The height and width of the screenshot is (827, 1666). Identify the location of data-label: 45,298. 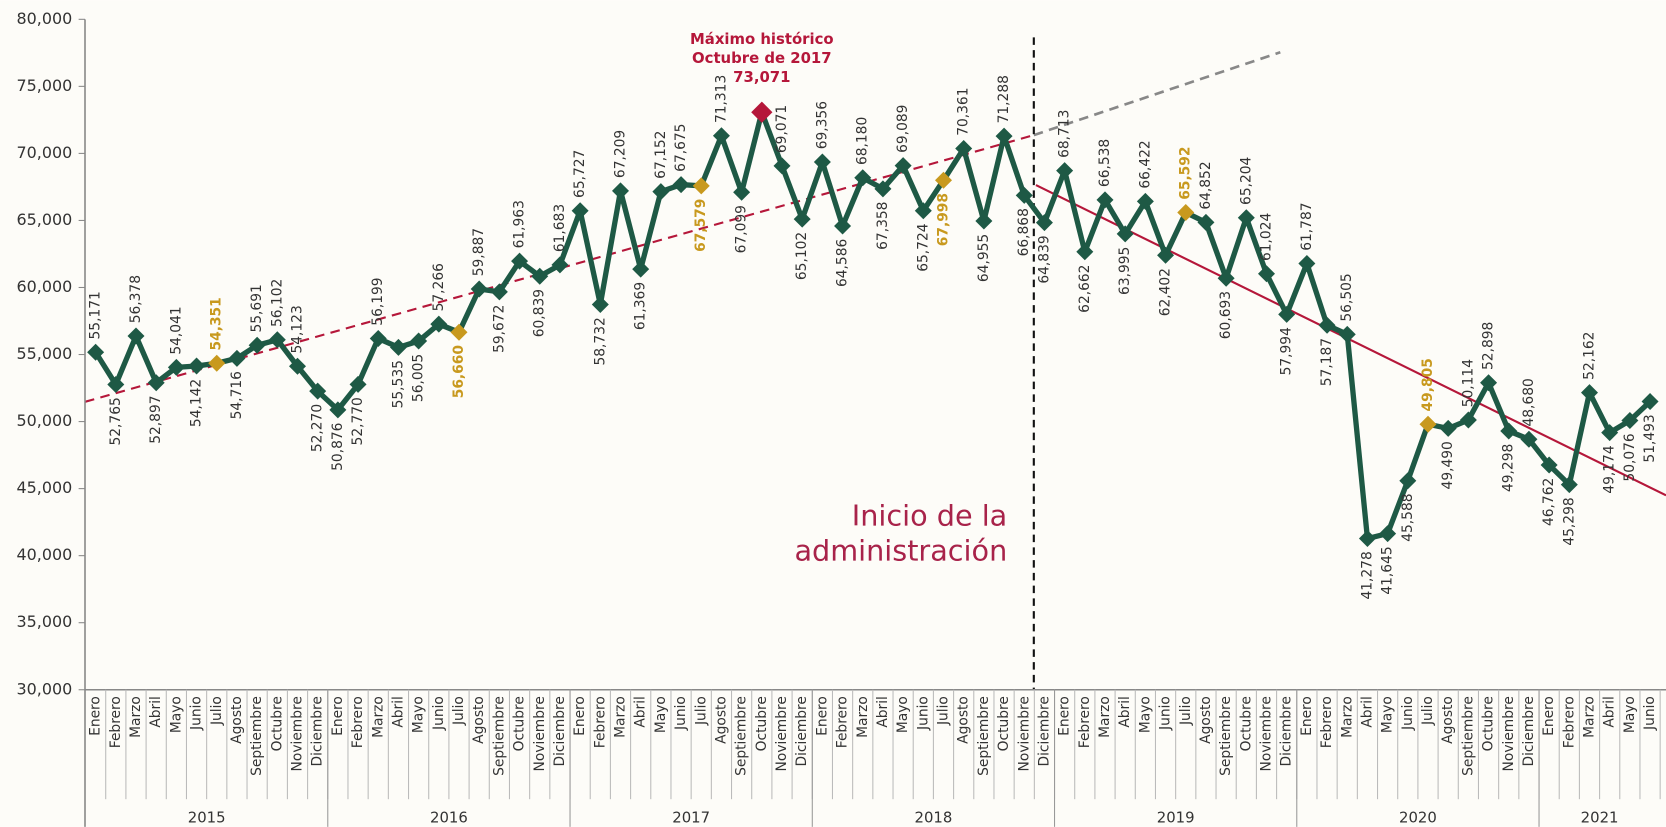
(1569, 521).